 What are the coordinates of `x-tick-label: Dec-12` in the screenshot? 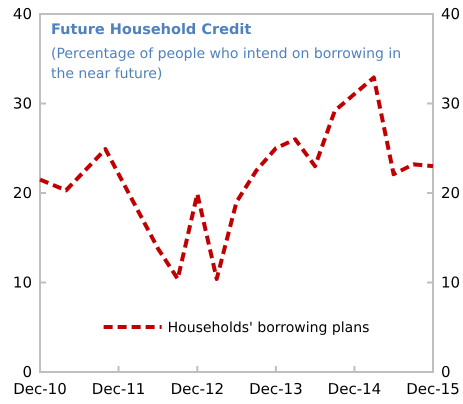 It's located at (197, 389).